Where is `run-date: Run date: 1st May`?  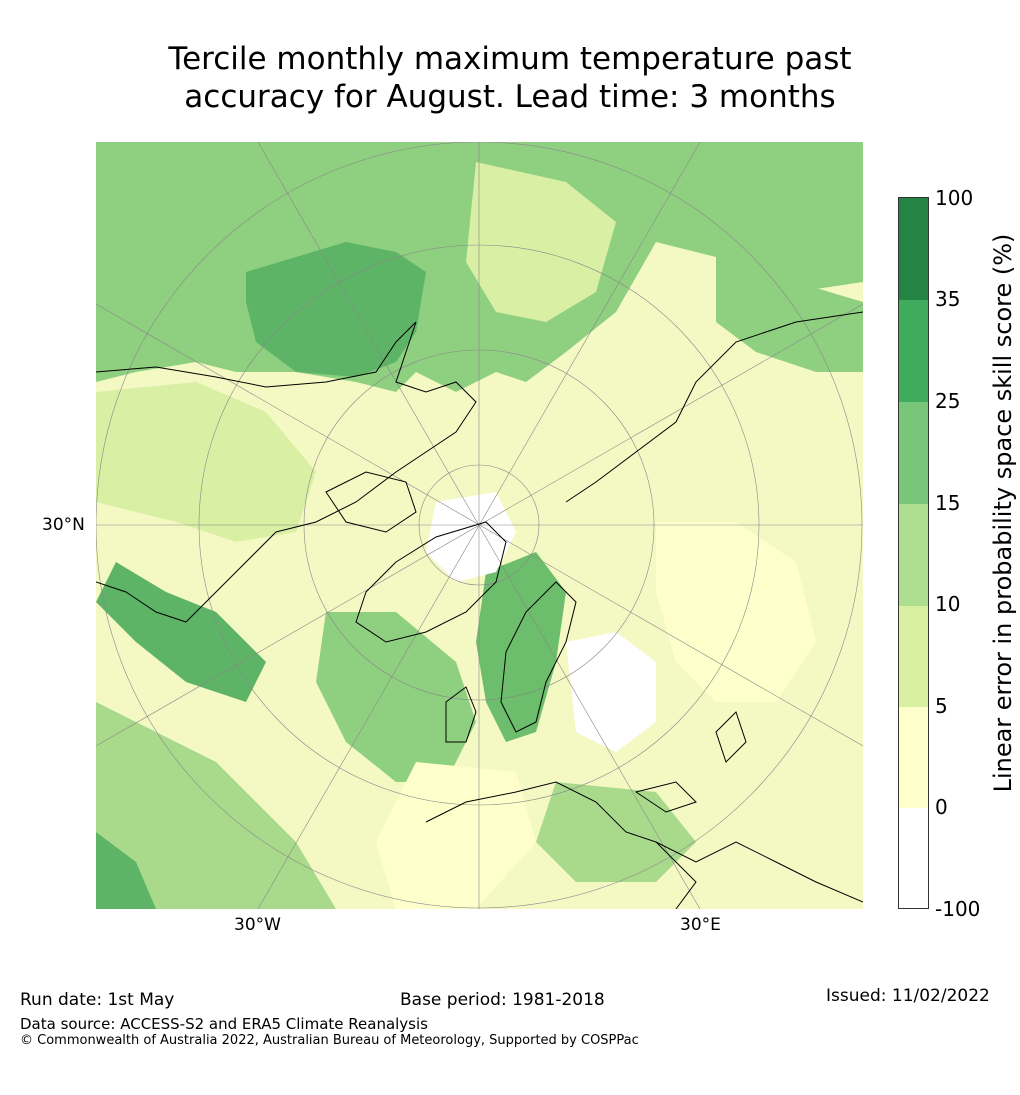 run-date: Run date: 1st May is located at coordinates (97, 1000).